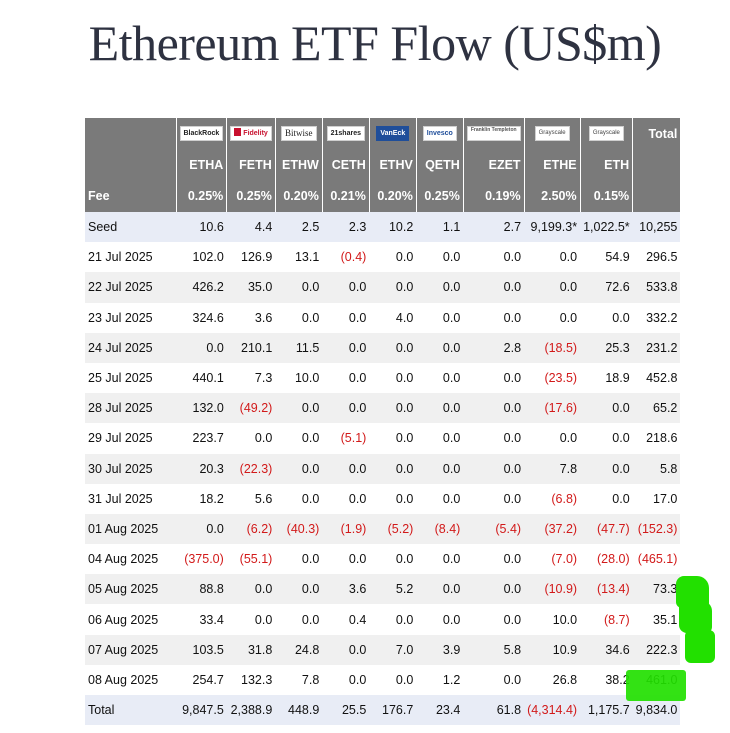 This screenshot has width=730, height=733. What do you see at coordinates (201, 438) in the screenshot?
I see `flow-cell: 223.7` at bounding box center [201, 438].